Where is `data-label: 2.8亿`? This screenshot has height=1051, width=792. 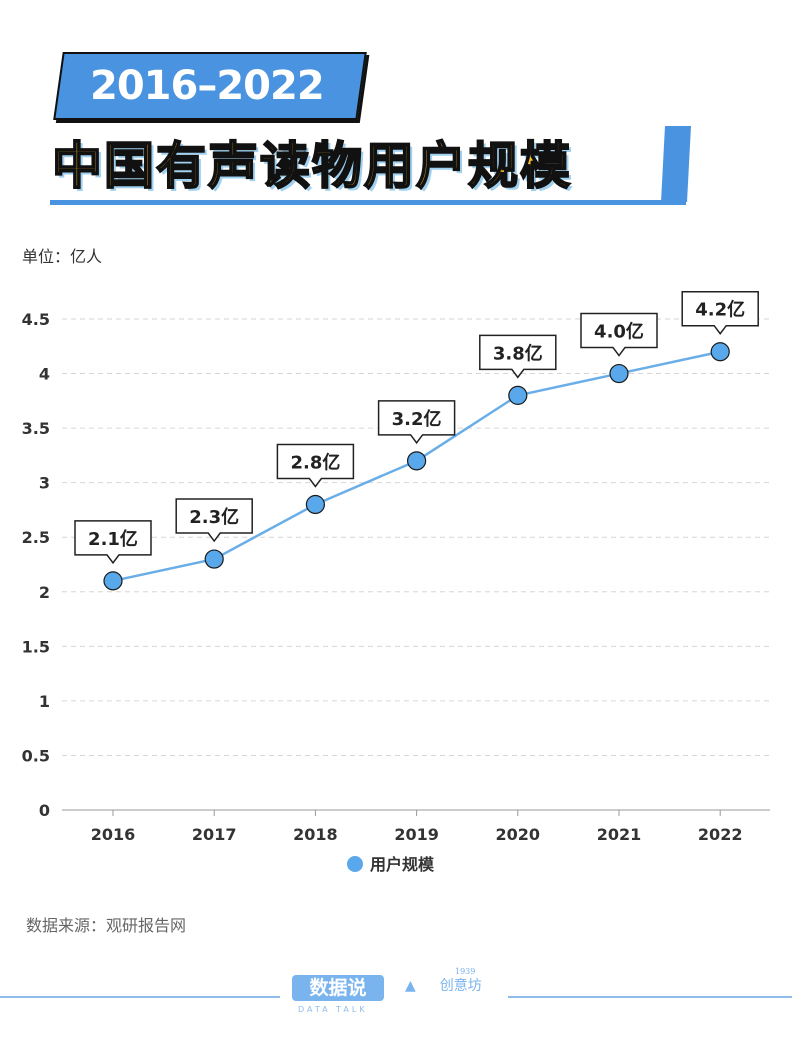
data-label: 2.8亿 is located at coordinates (315, 462).